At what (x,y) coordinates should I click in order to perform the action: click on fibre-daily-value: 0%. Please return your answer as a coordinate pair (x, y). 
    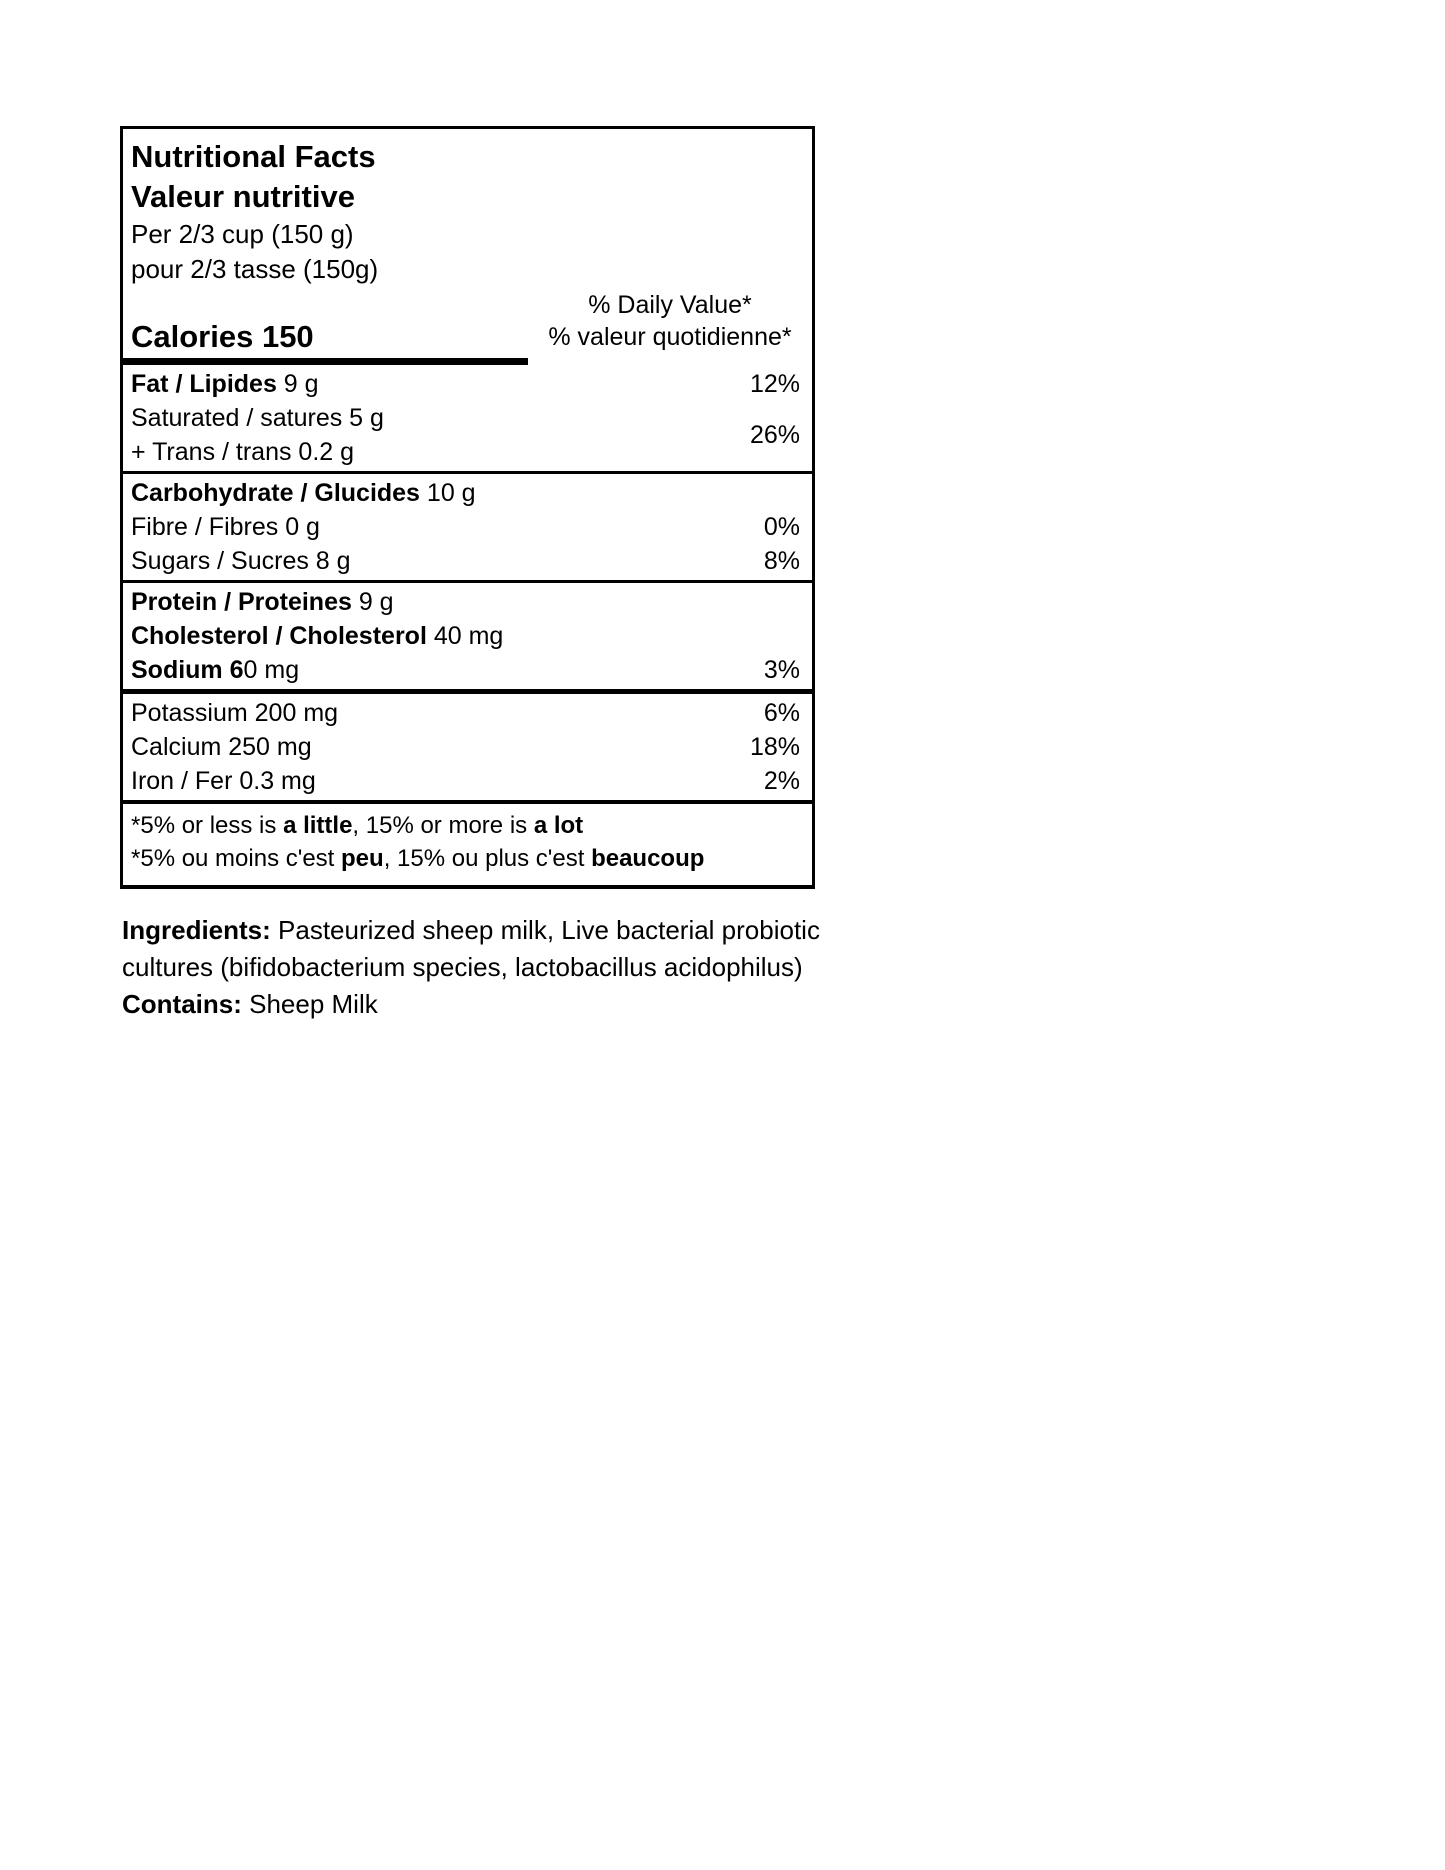
    Looking at the image, I should click on (781, 527).